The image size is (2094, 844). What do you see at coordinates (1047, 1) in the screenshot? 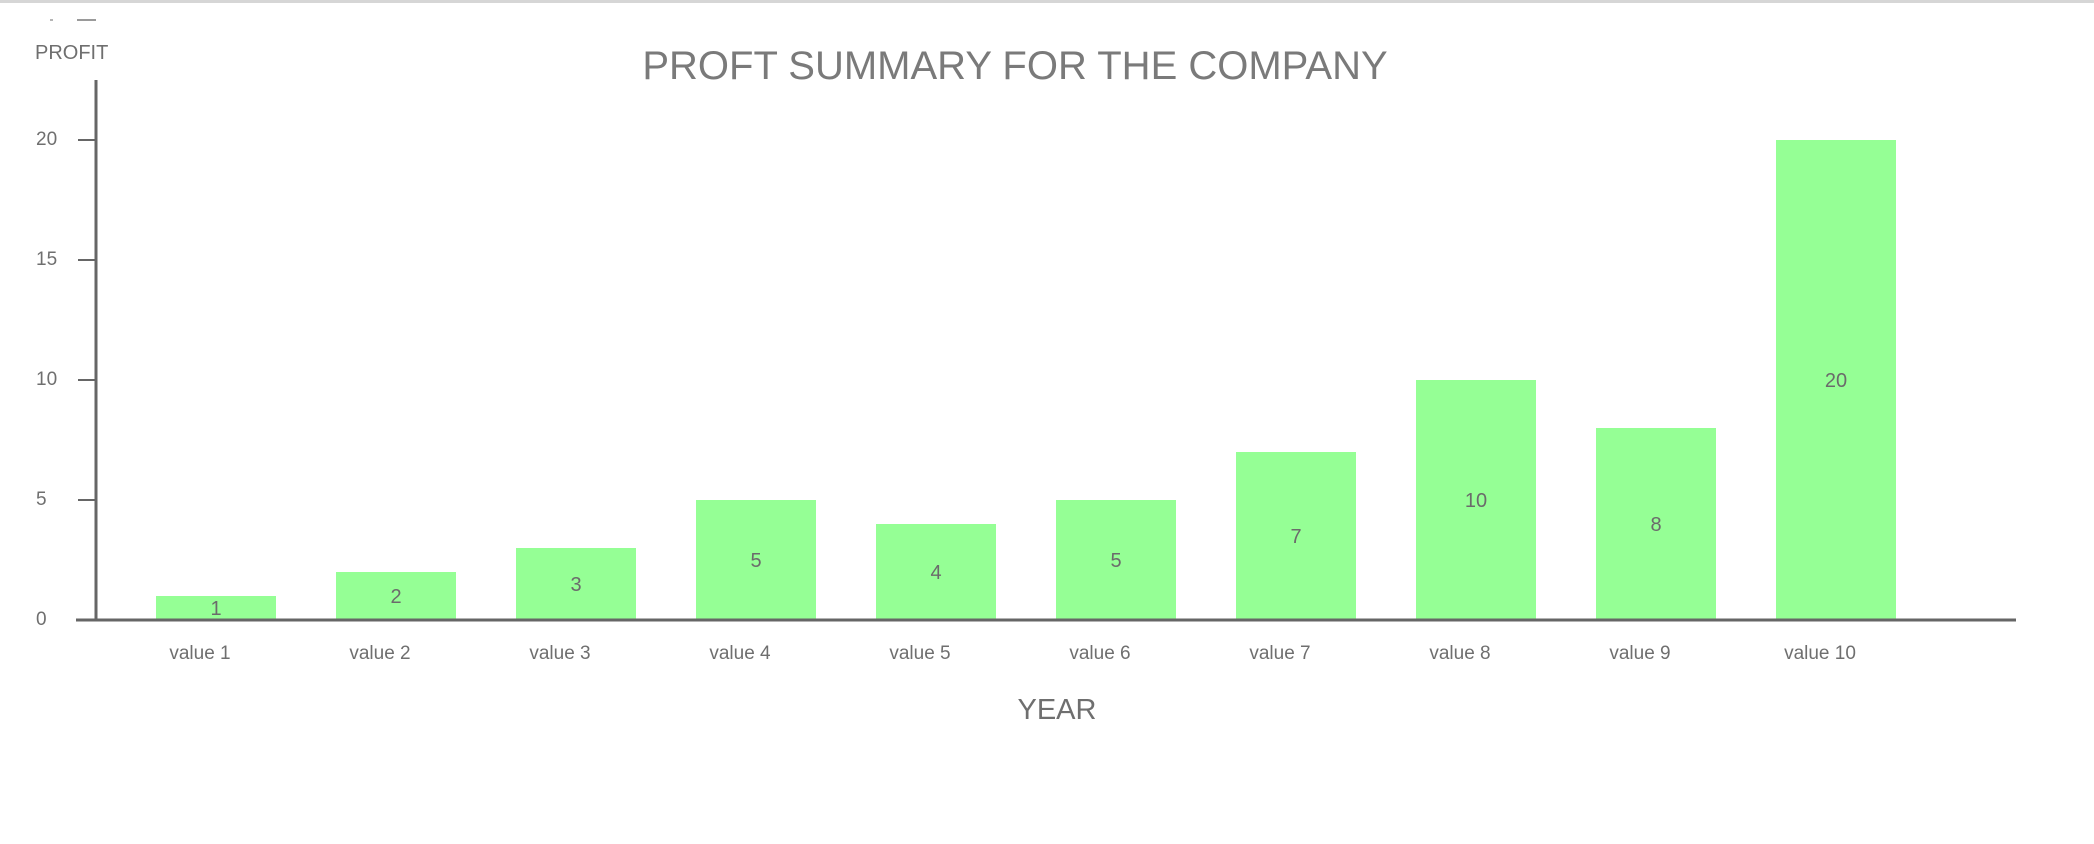
I see `window-top-border` at bounding box center [1047, 1].